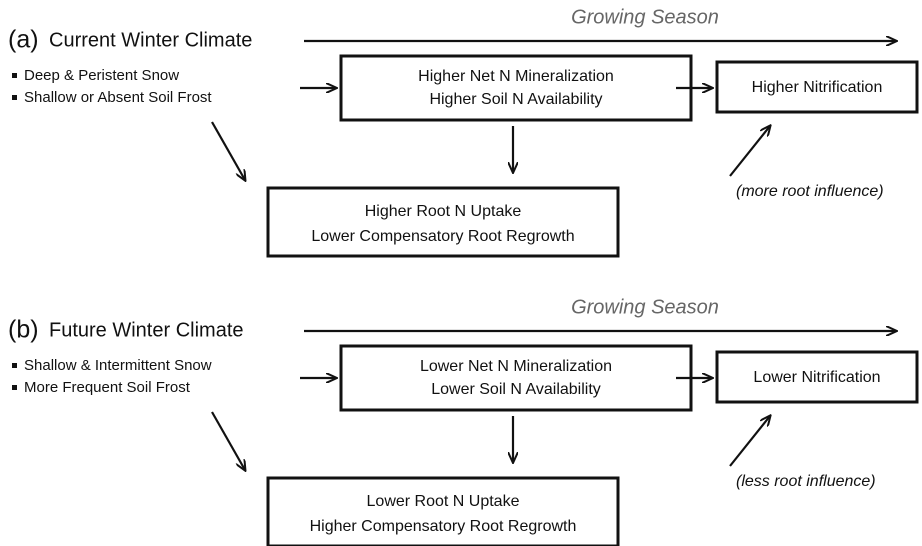  Describe the element at coordinates (146, 330) in the screenshot. I see `panel-title: Future Winter Climate` at that location.